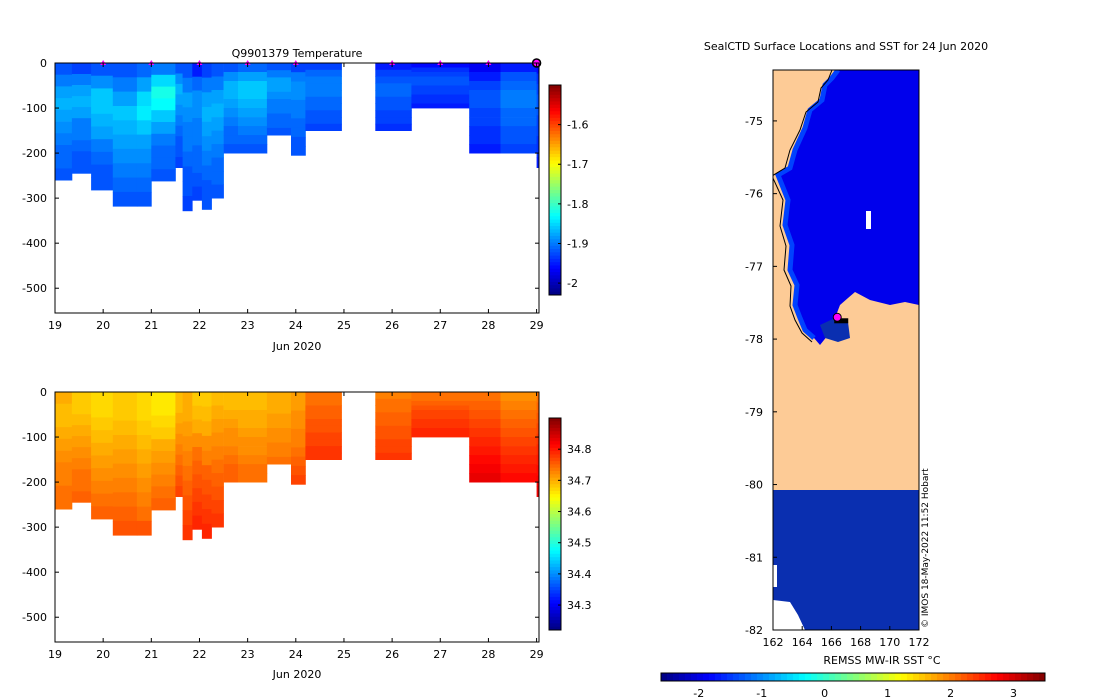 Image resolution: width=1100 pixels, height=700 pixels. What do you see at coordinates (579, 605) in the screenshot?
I see `salinity-colorbar-tick-label: 34.3` at bounding box center [579, 605].